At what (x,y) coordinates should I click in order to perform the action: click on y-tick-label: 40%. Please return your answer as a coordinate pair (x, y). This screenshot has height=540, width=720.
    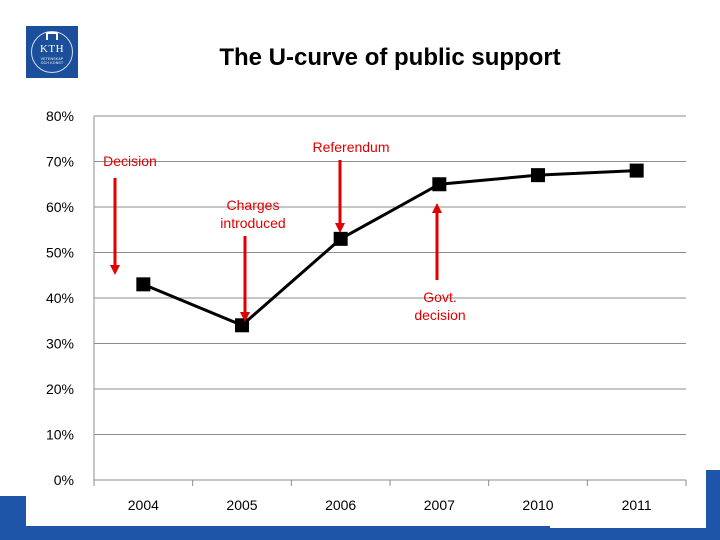
    Looking at the image, I should click on (60, 298).